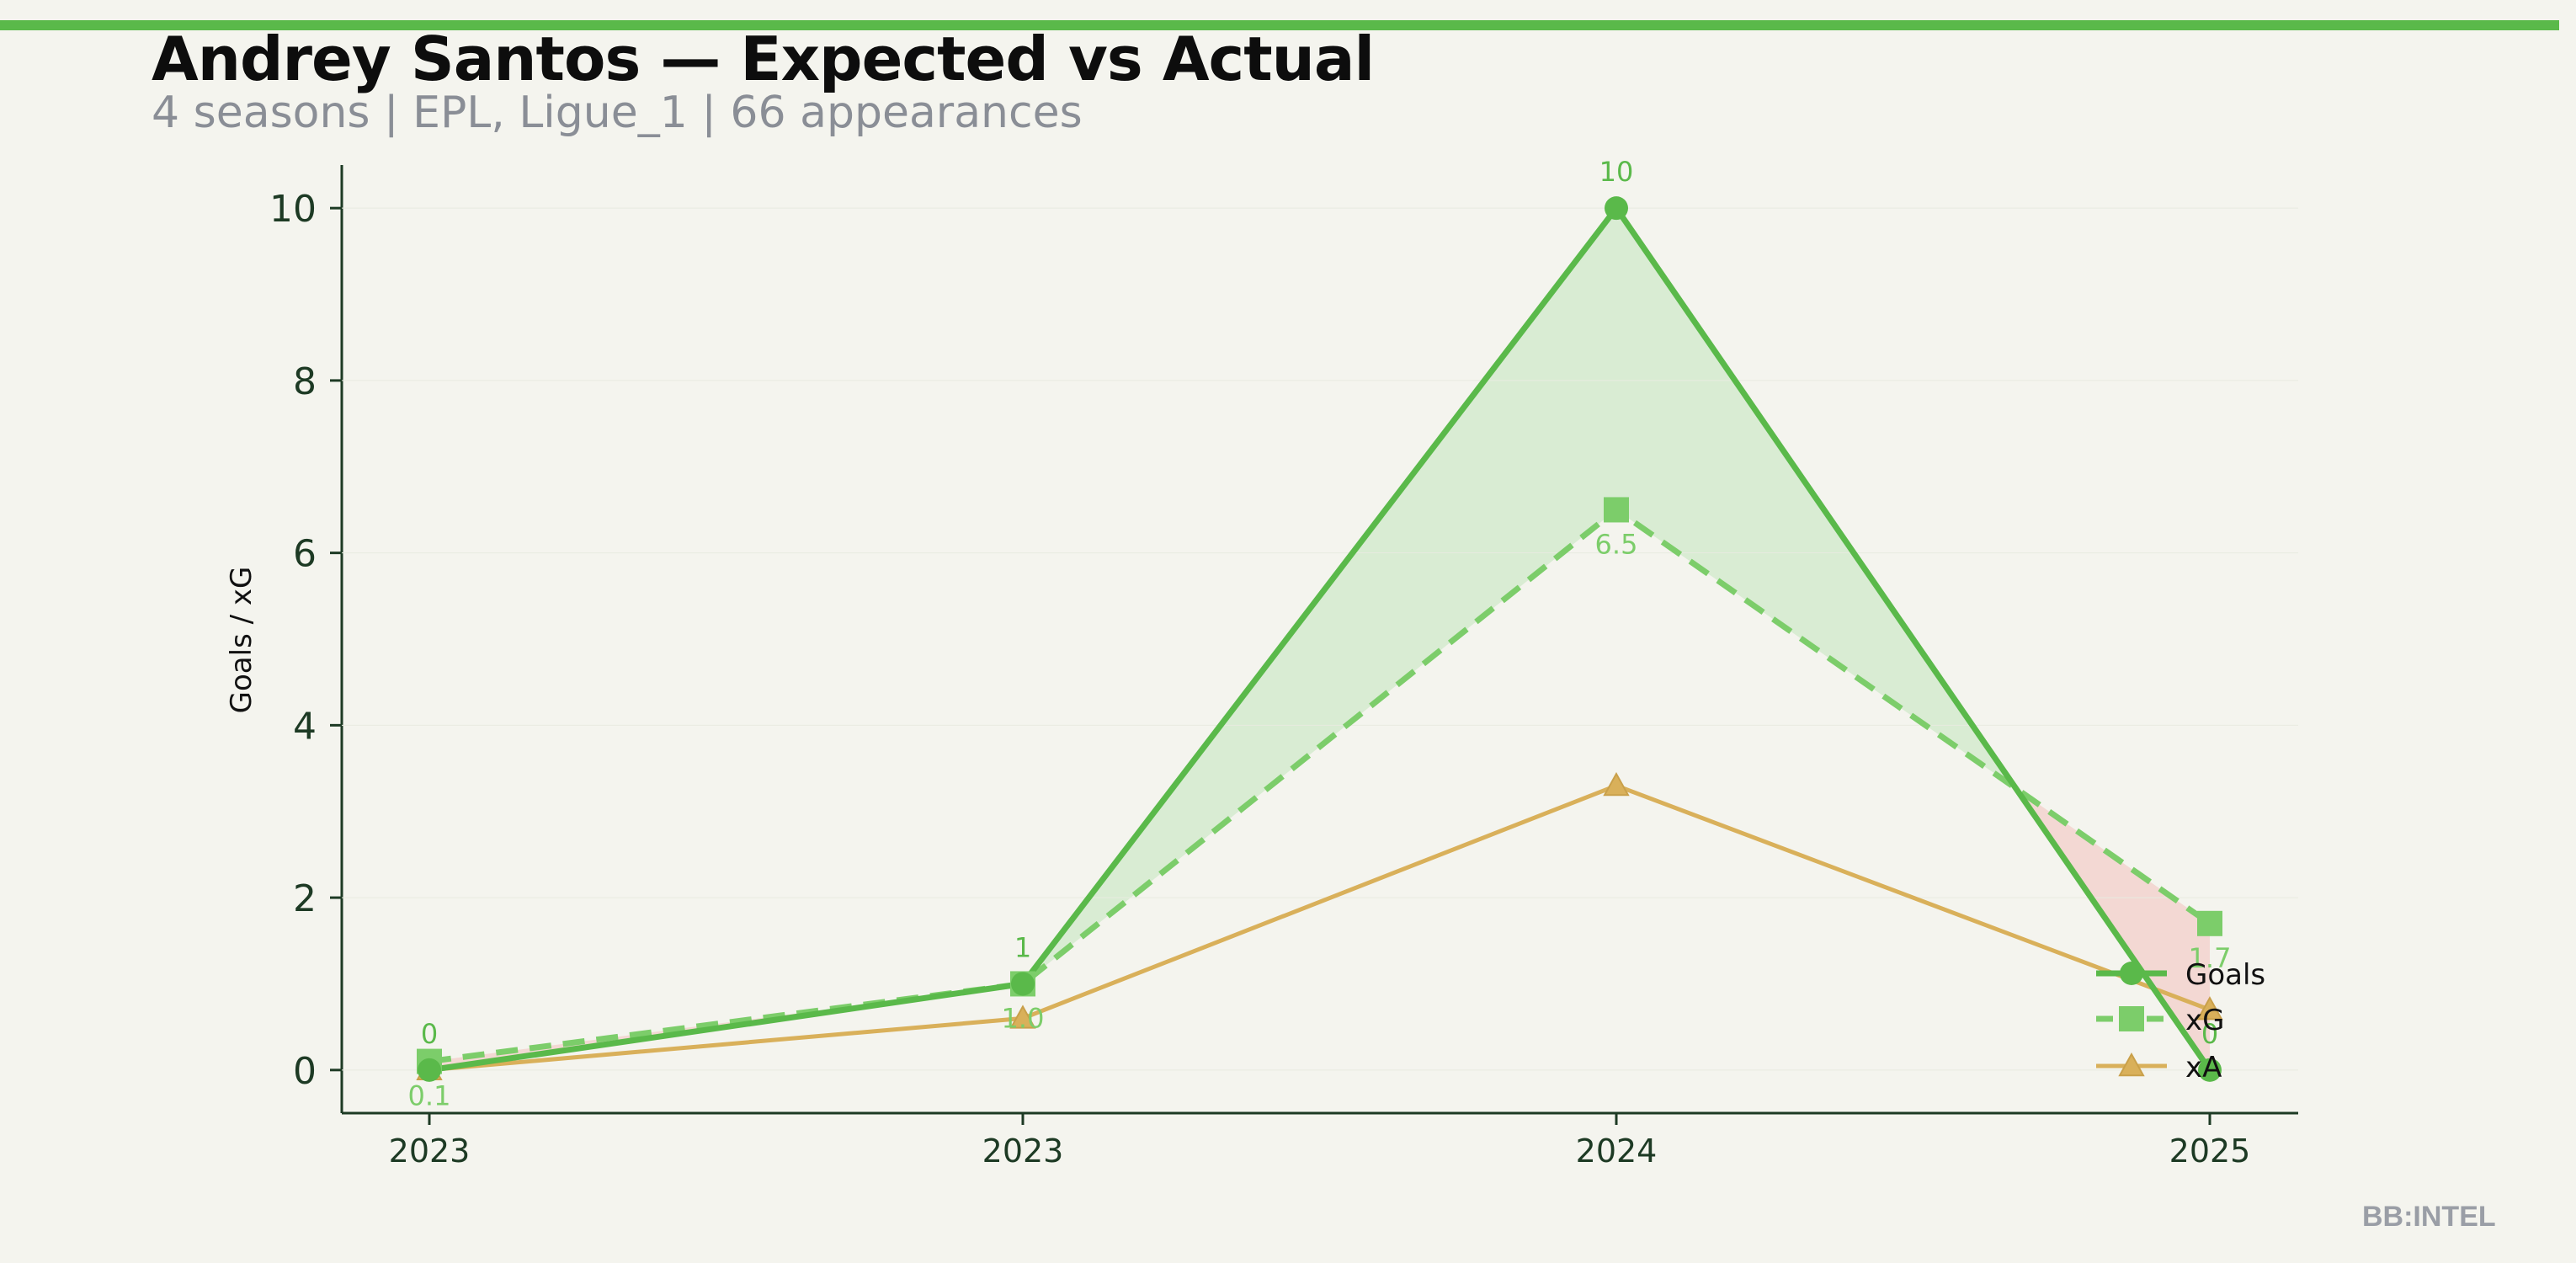  Describe the element at coordinates (305, 898) in the screenshot. I see `y-tick-label: 2` at that location.